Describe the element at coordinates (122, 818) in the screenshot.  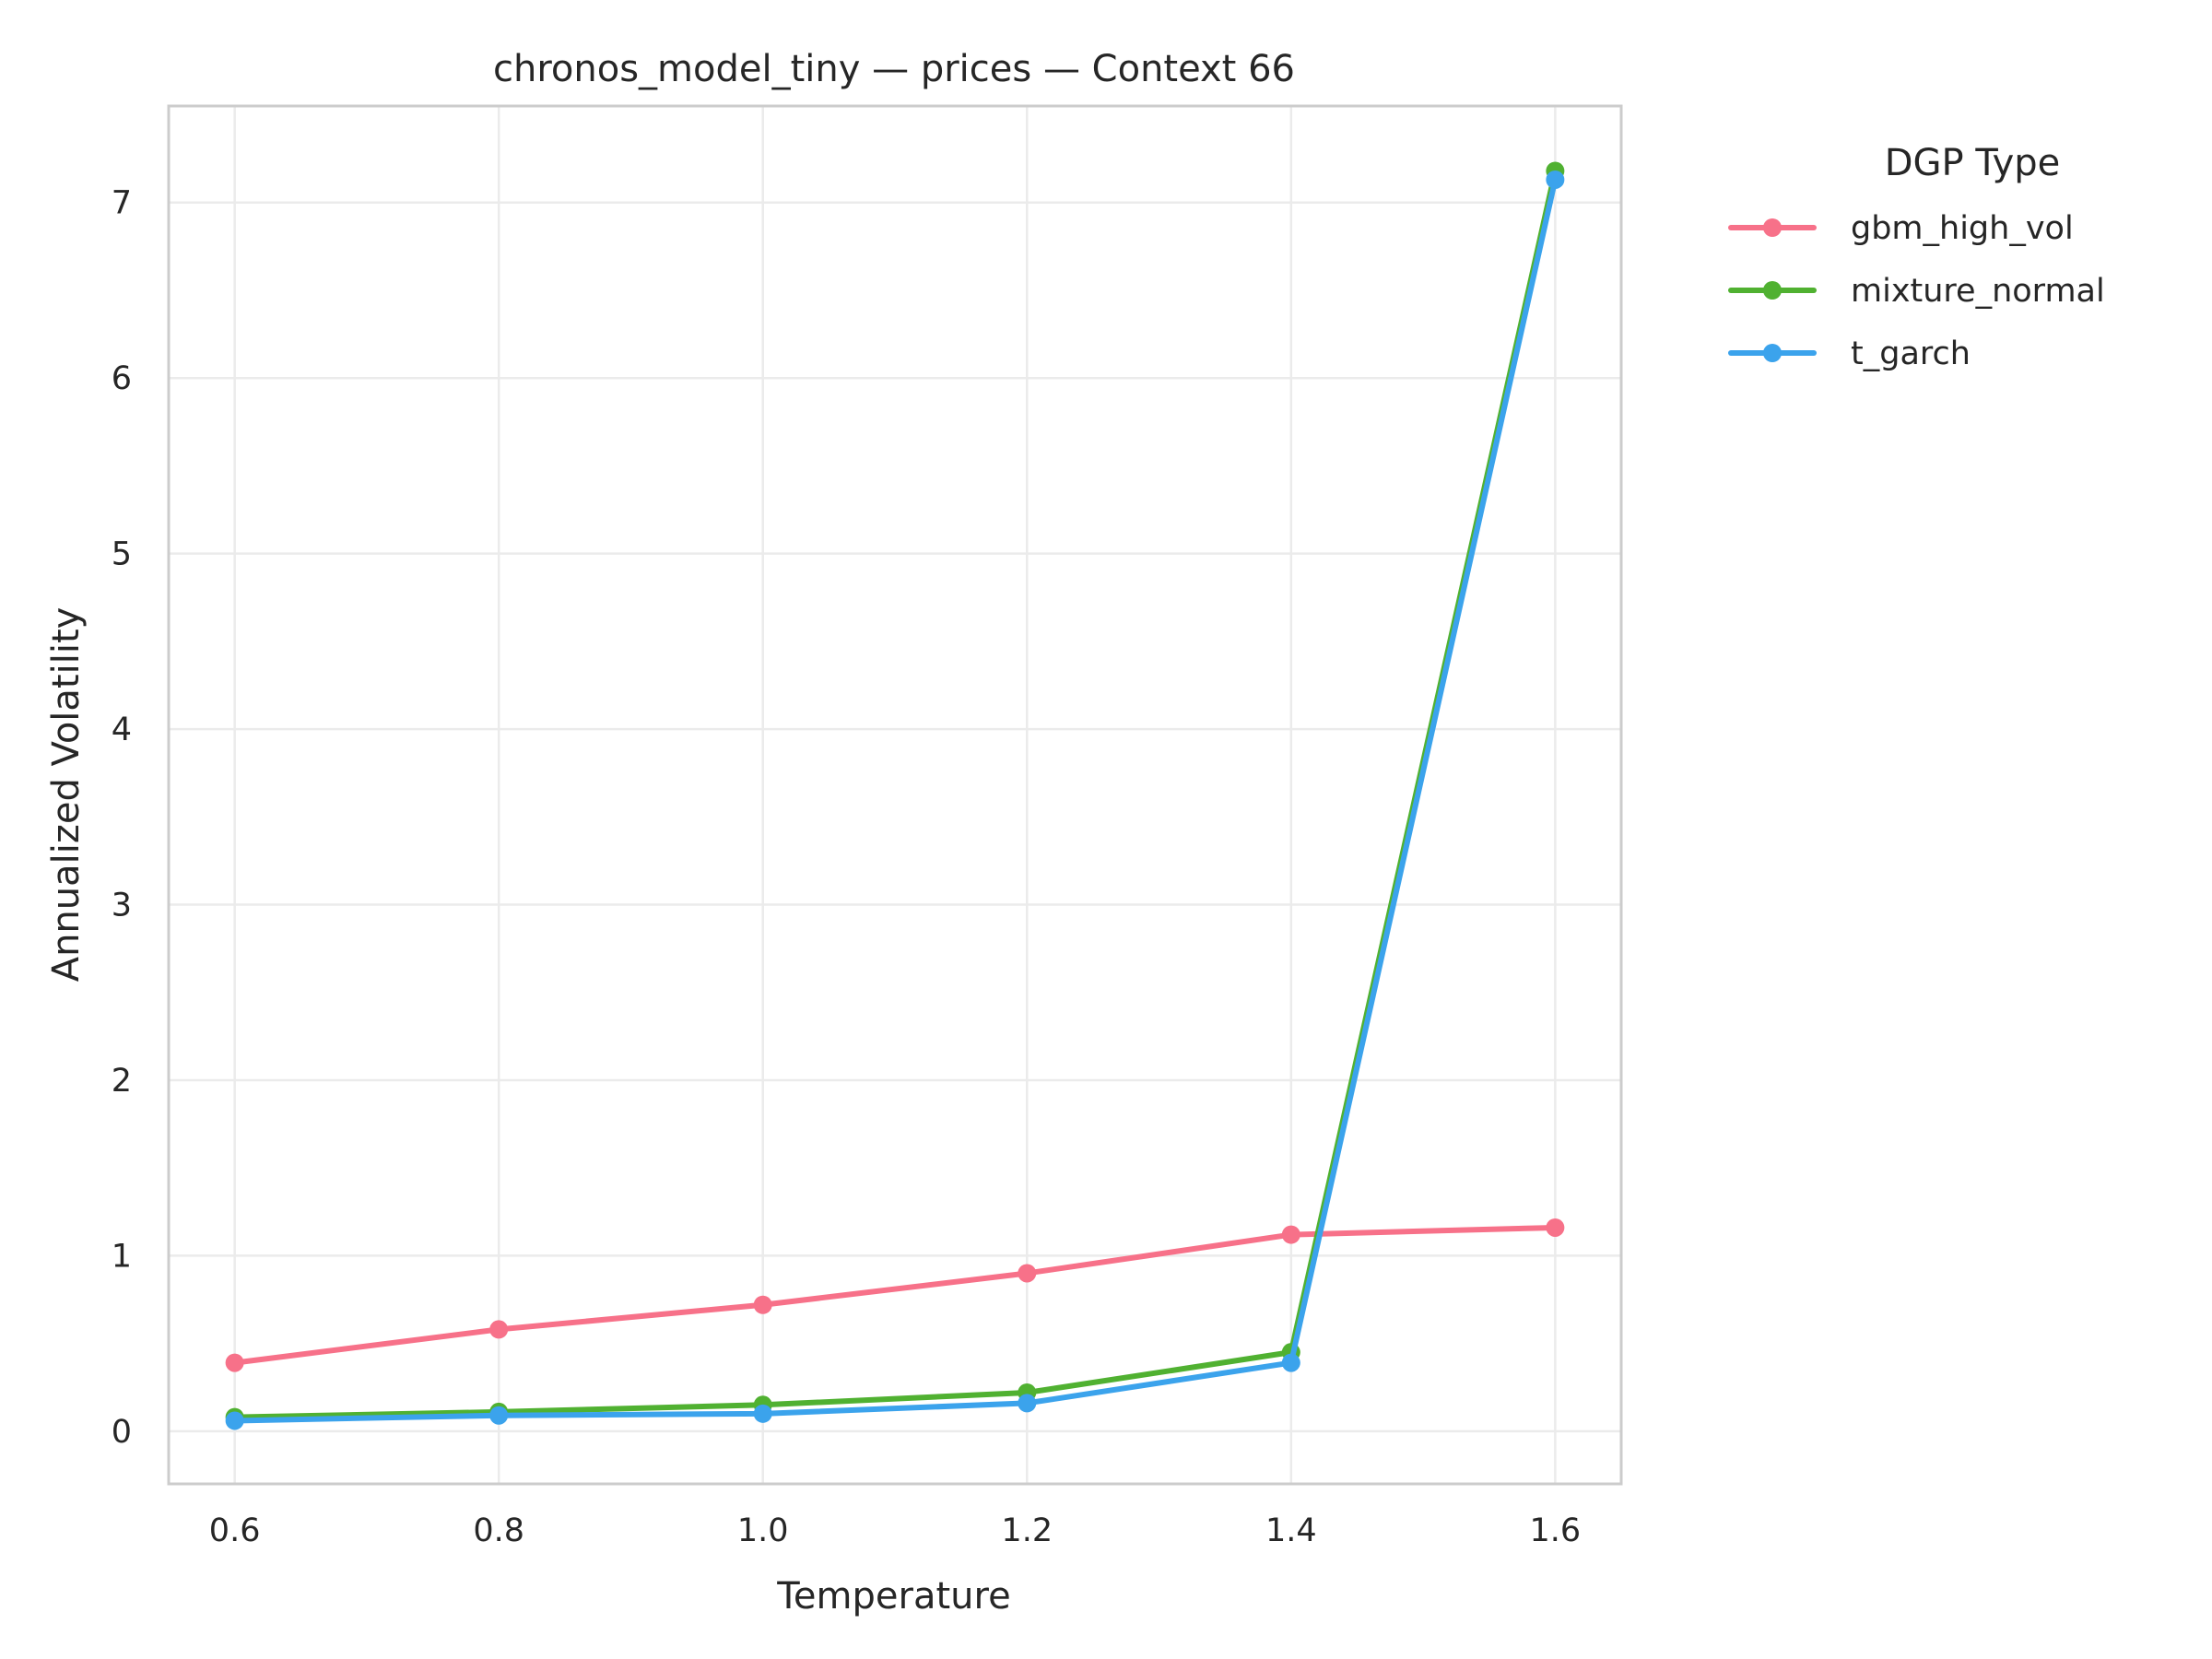
I see `y-axis-ticks: 0 1 2 3 4 5 6 7` at that location.